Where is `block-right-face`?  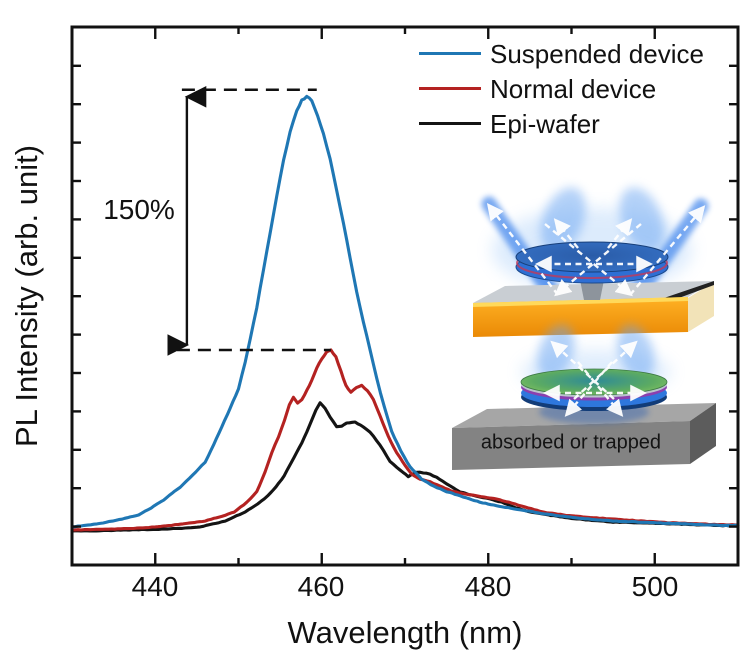 block-right-face is located at coordinates (703, 433).